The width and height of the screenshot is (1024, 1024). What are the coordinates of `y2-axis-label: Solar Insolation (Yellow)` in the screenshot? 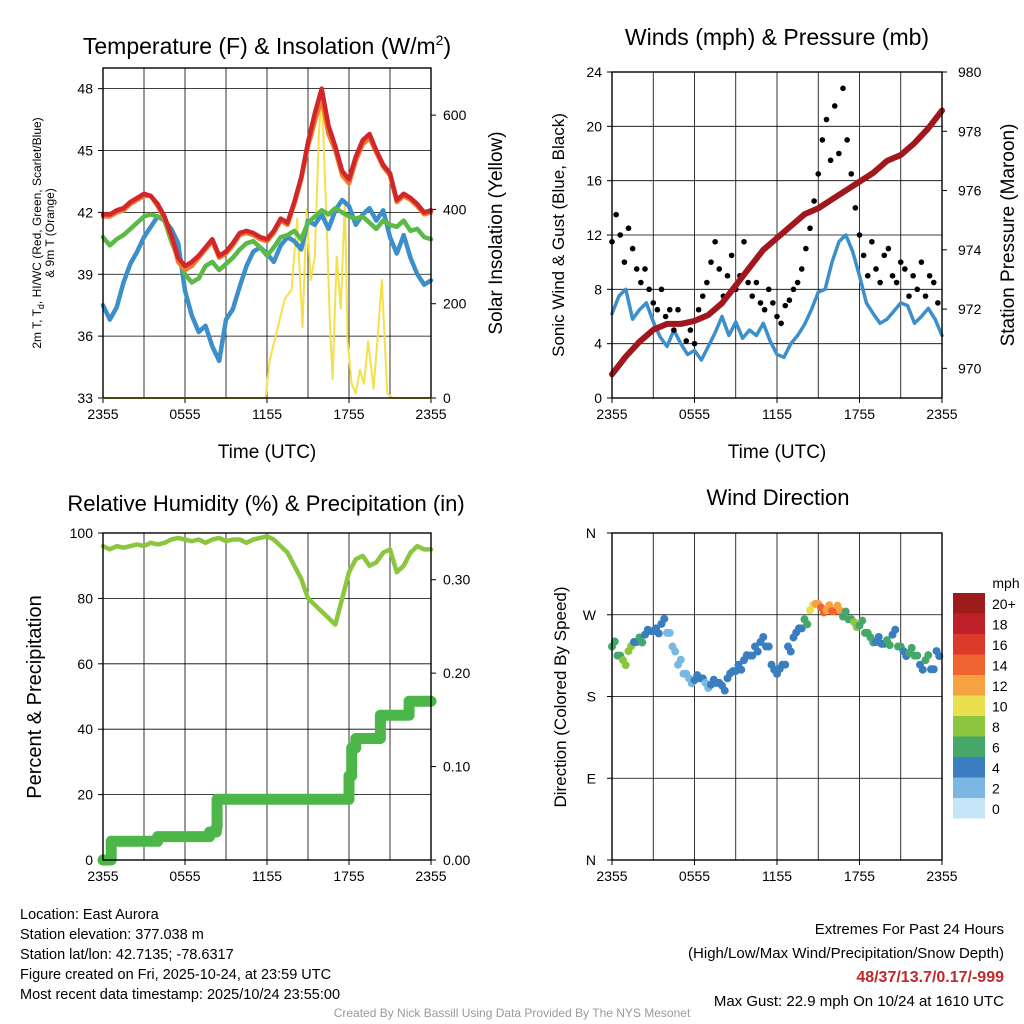 It's located at (496, 232).